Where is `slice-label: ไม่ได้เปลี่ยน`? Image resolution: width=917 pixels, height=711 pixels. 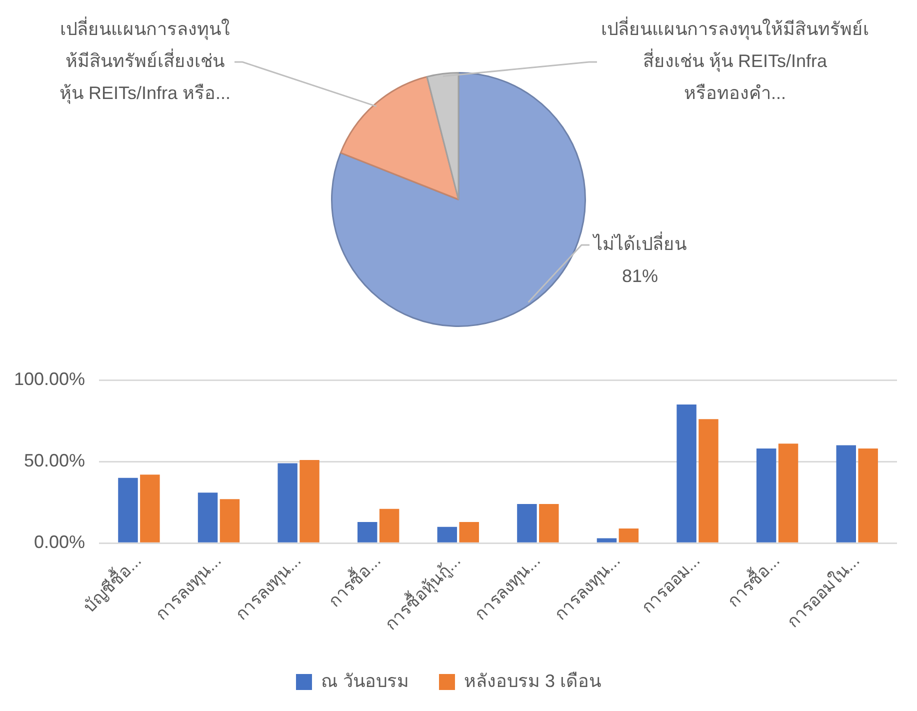 slice-label: ไม่ได้เปลี่ยน is located at coordinates (639, 242).